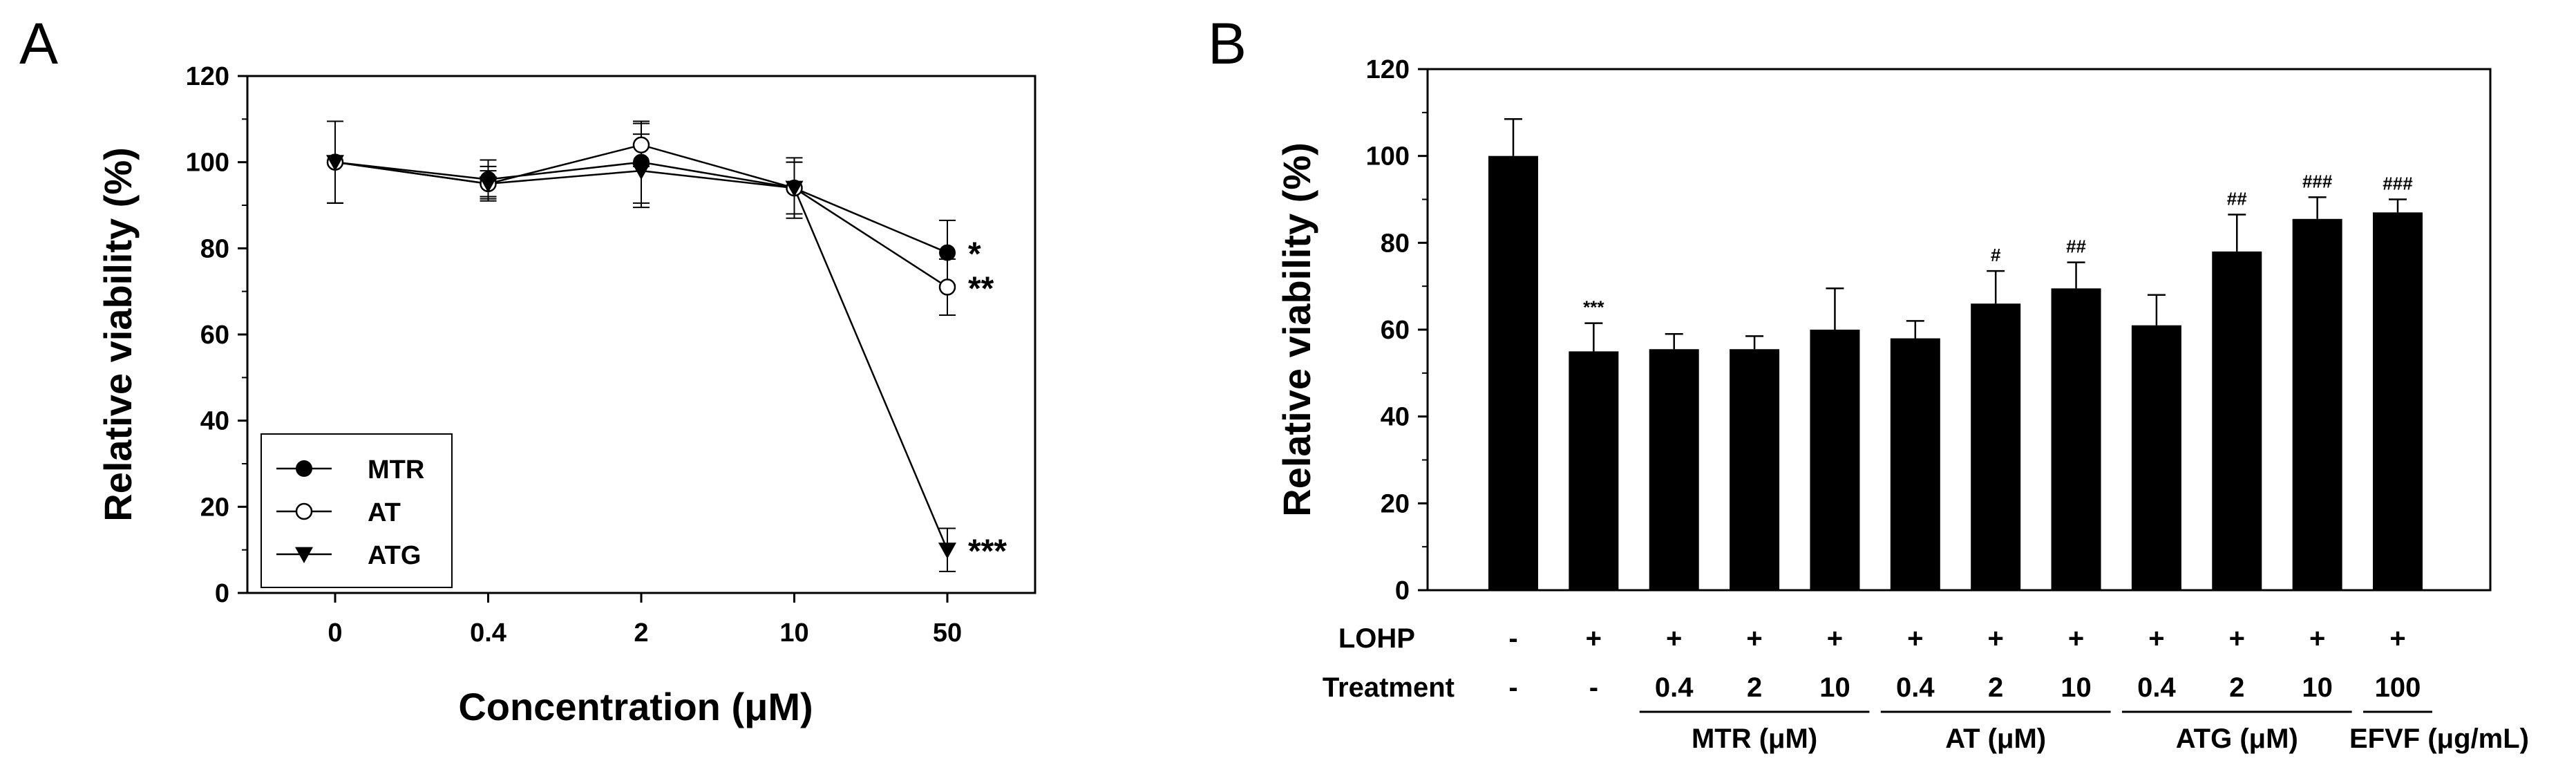 The width and height of the screenshot is (2576, 783). I want to click on panel-label-a: A, so click(38, 44).